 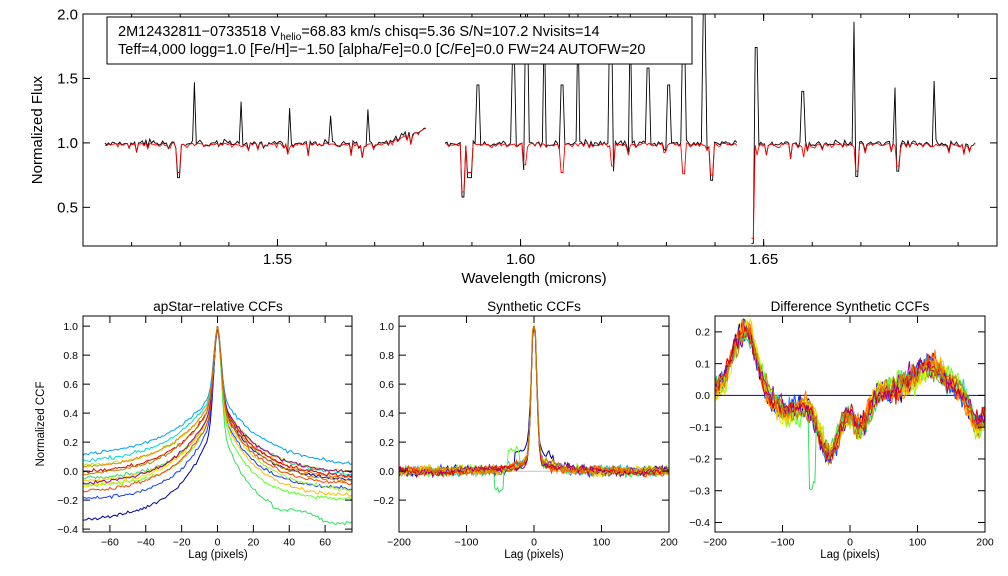 What do you see at coordinates (399, 543) in the screenshot?
I see `synthetic-ccf-xtick-label: −200` at bounding box center [399, 543].